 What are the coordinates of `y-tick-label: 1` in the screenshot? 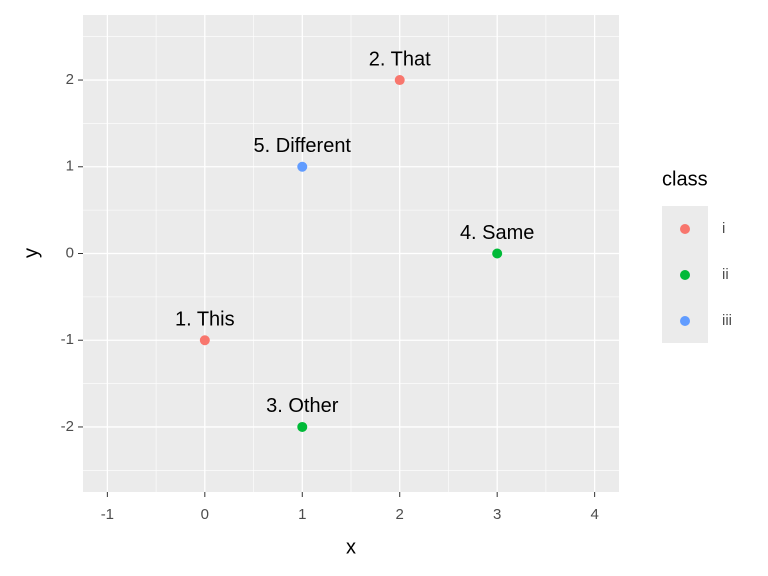 It's located at (70, 166).